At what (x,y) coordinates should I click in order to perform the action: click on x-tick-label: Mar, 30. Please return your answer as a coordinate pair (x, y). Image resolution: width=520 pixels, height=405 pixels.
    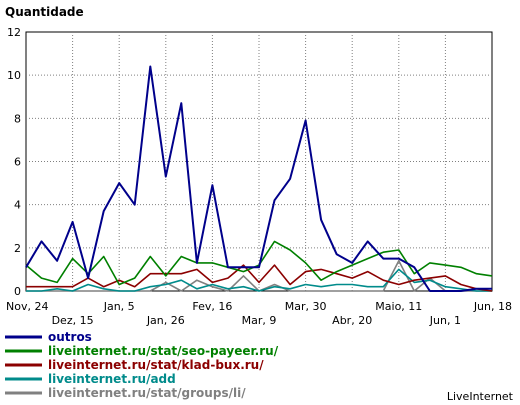
    Looking at the image, I should click on (306, 306).